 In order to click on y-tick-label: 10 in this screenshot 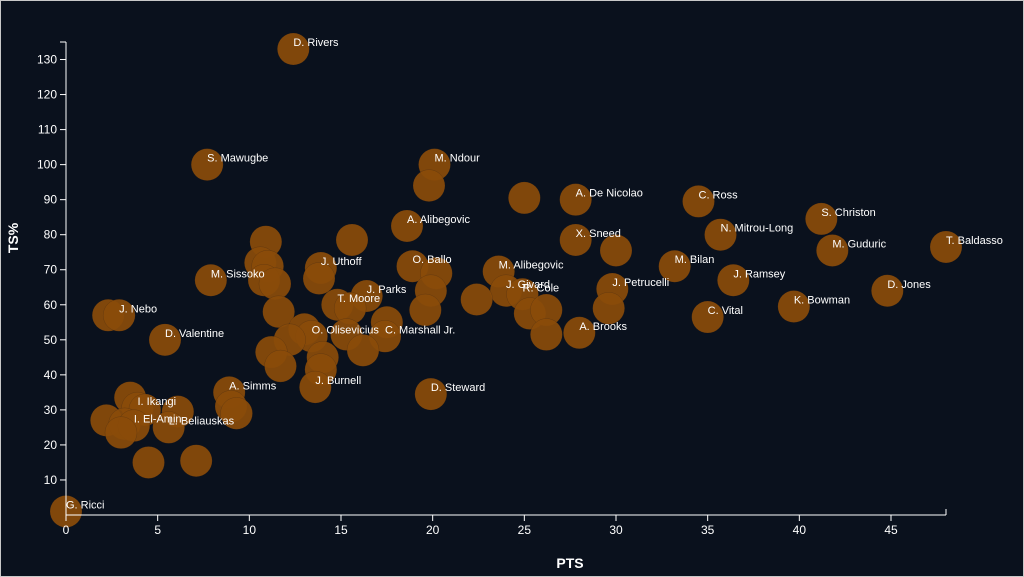, I will do `click(51, 480)`.